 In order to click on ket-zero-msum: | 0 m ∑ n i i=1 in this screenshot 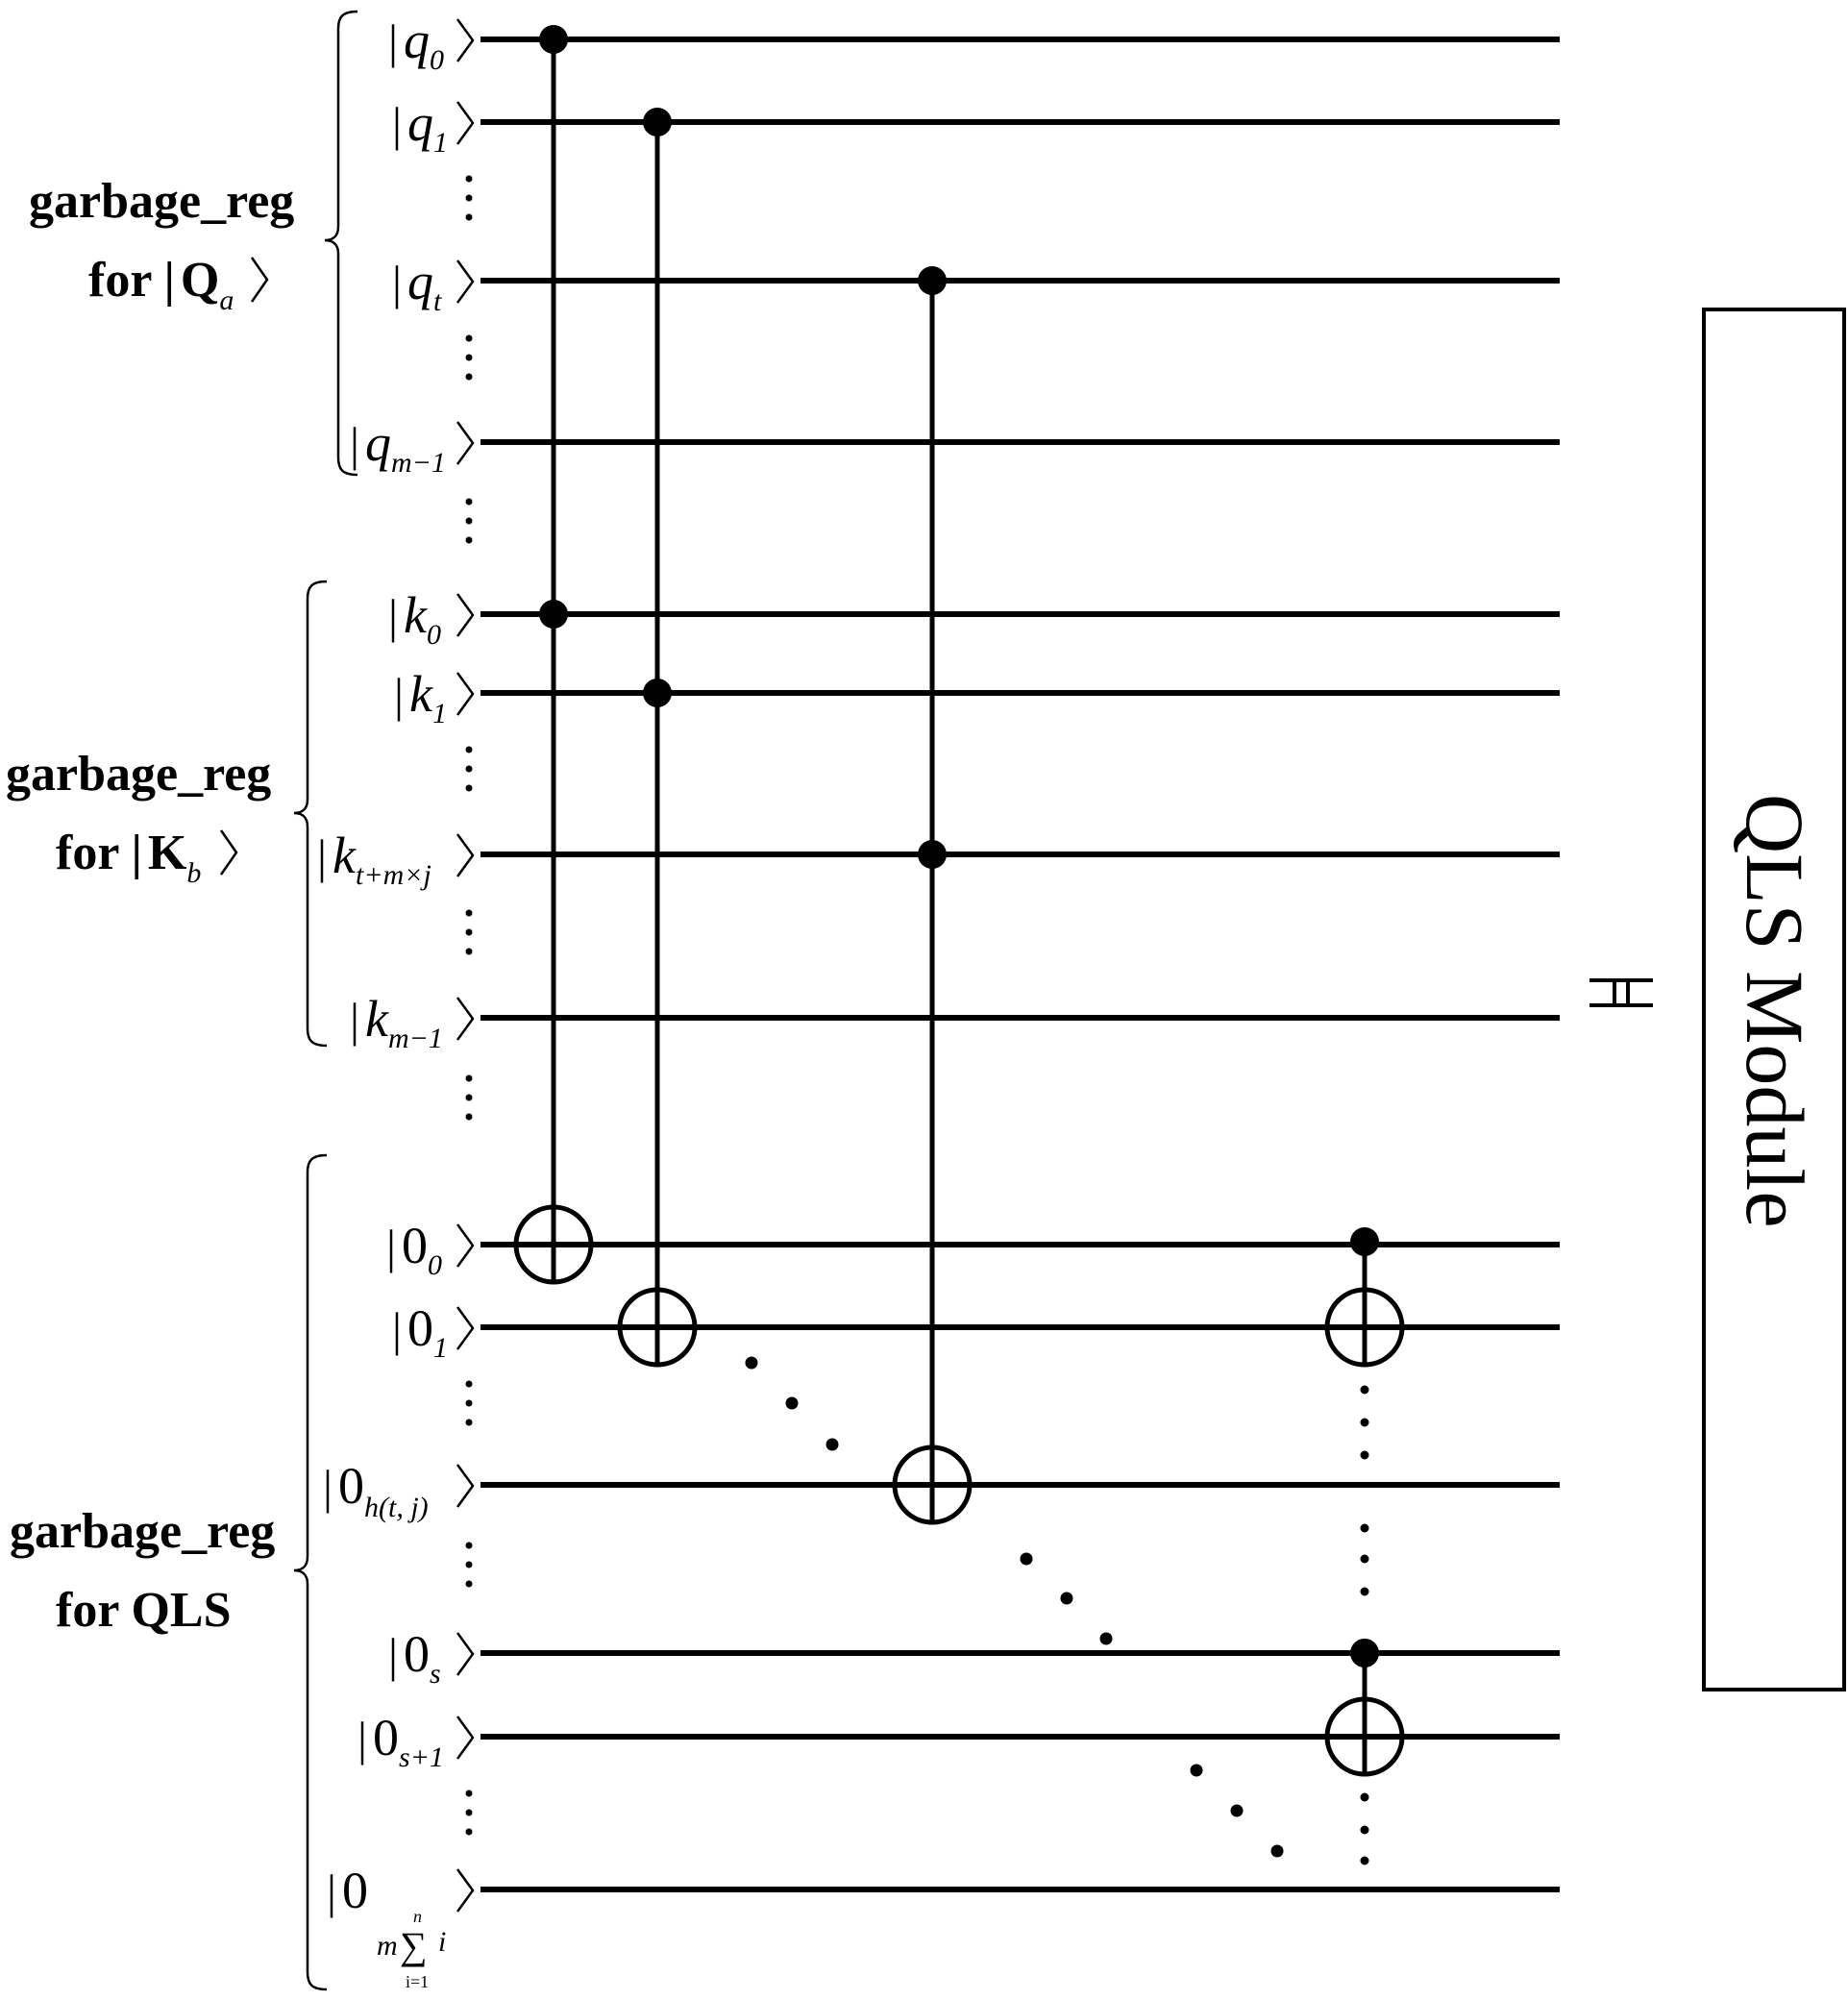, I will do `click(401, 1926)`.